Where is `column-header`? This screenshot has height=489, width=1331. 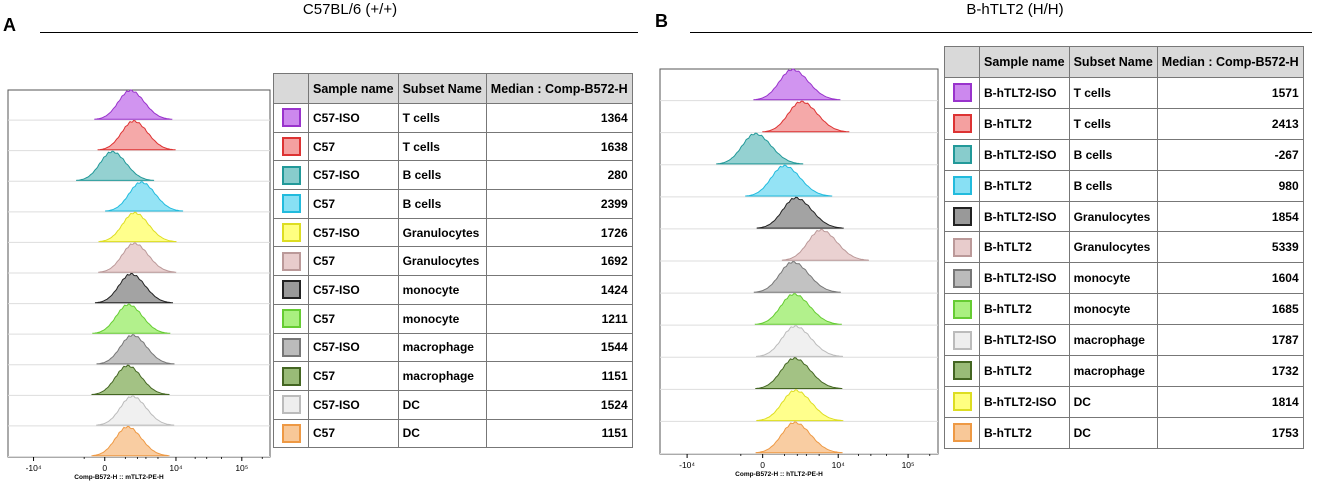
column-header is located at coordinates (291, 88).